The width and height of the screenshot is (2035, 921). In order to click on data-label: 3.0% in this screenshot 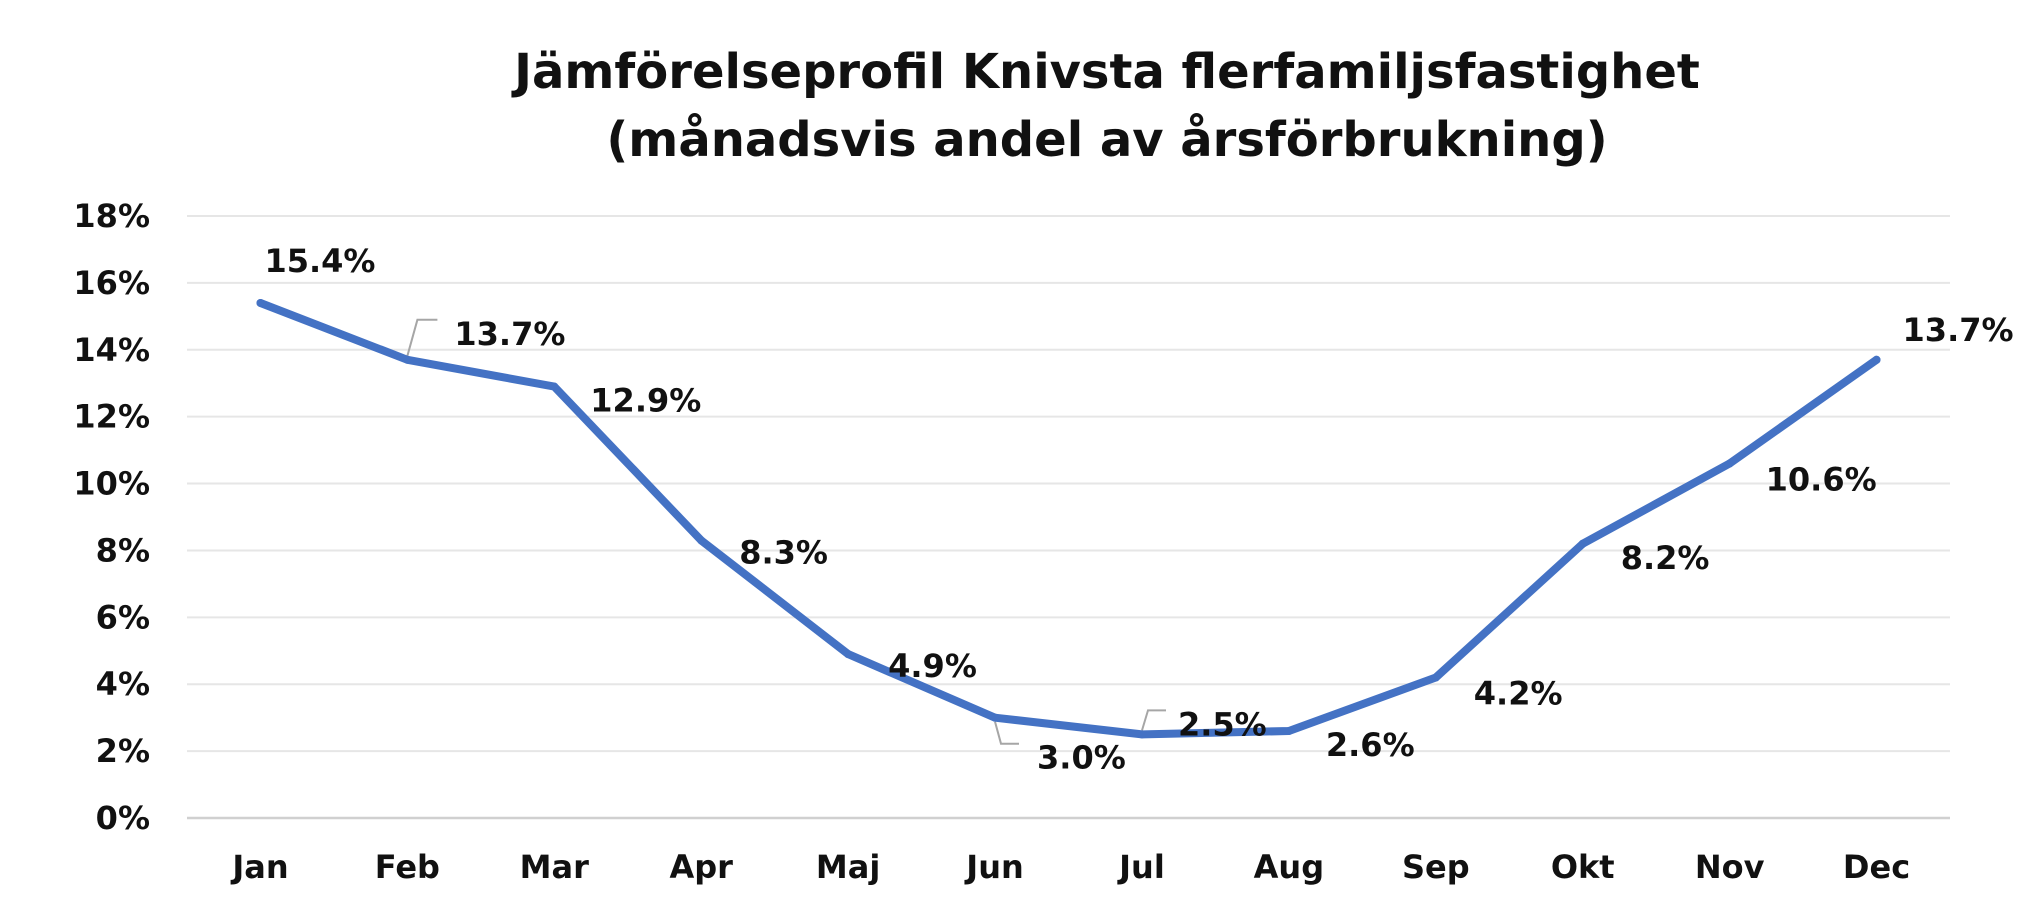, I will do `click(1081, 758)`.